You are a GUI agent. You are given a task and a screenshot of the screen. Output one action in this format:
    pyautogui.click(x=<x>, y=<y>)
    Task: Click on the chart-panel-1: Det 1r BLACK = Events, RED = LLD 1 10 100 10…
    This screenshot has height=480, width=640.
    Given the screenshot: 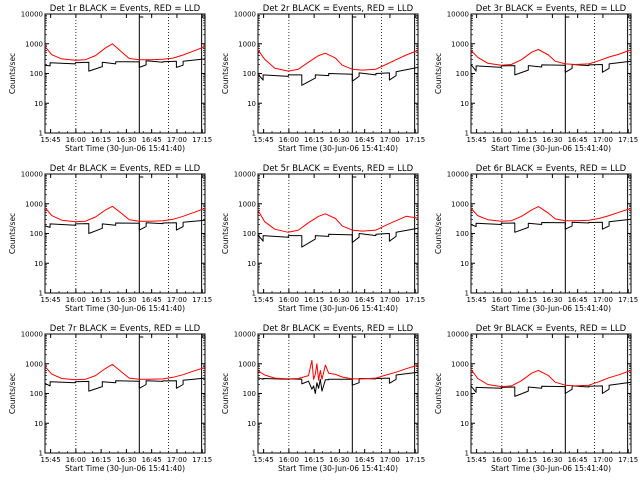 What is the action you would take?
    pyautogui.click(x=110, y=78)
    